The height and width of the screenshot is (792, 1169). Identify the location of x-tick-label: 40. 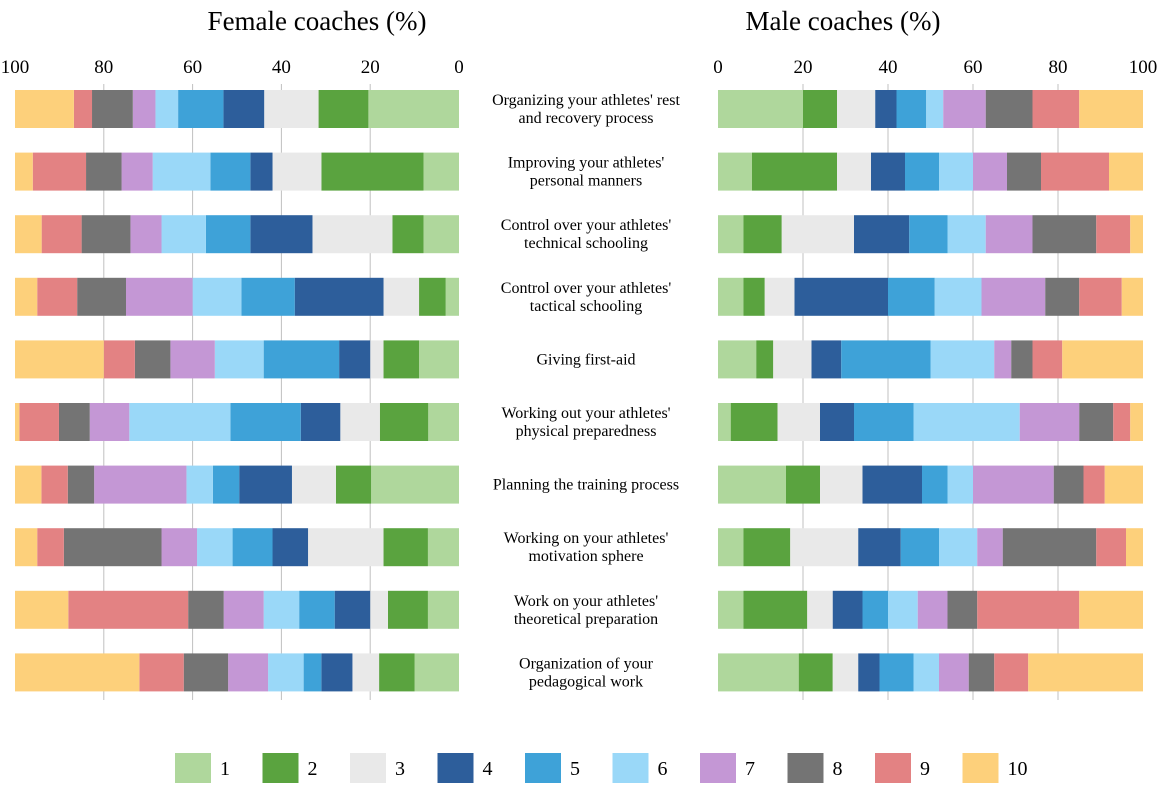
(281, 67).